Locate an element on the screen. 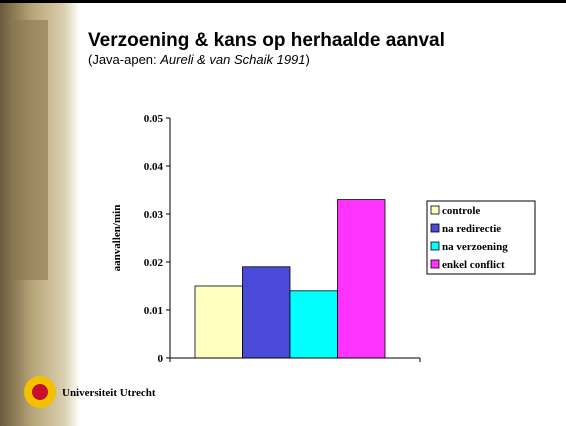 The width and height of the screenshot is (566, 426). subtitle-part: (Java-apen: is located at coordinates (124, 59).